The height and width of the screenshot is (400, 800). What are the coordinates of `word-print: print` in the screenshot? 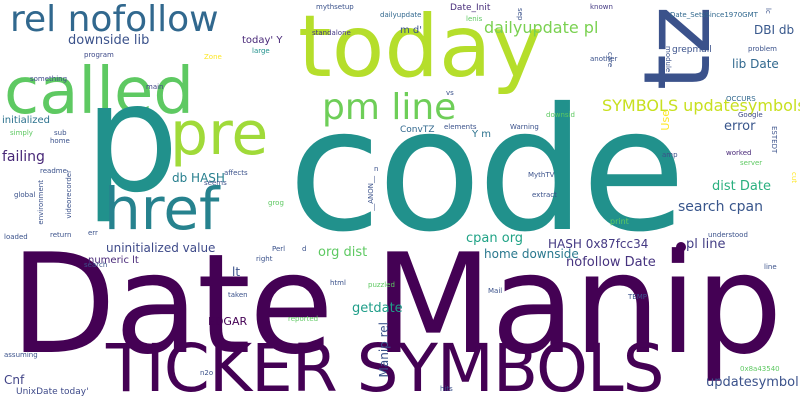 It's located at (619, 221).